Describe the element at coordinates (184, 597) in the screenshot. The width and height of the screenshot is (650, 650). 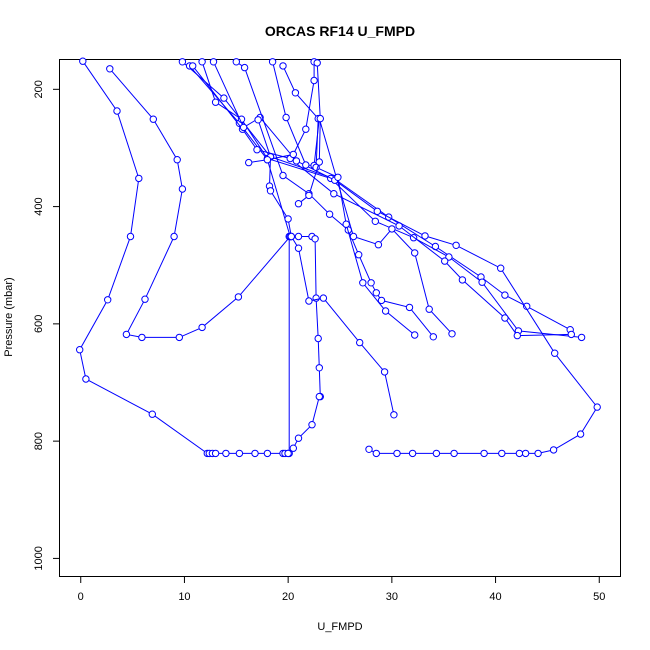
I see `x-tick-label: 10` at that location.